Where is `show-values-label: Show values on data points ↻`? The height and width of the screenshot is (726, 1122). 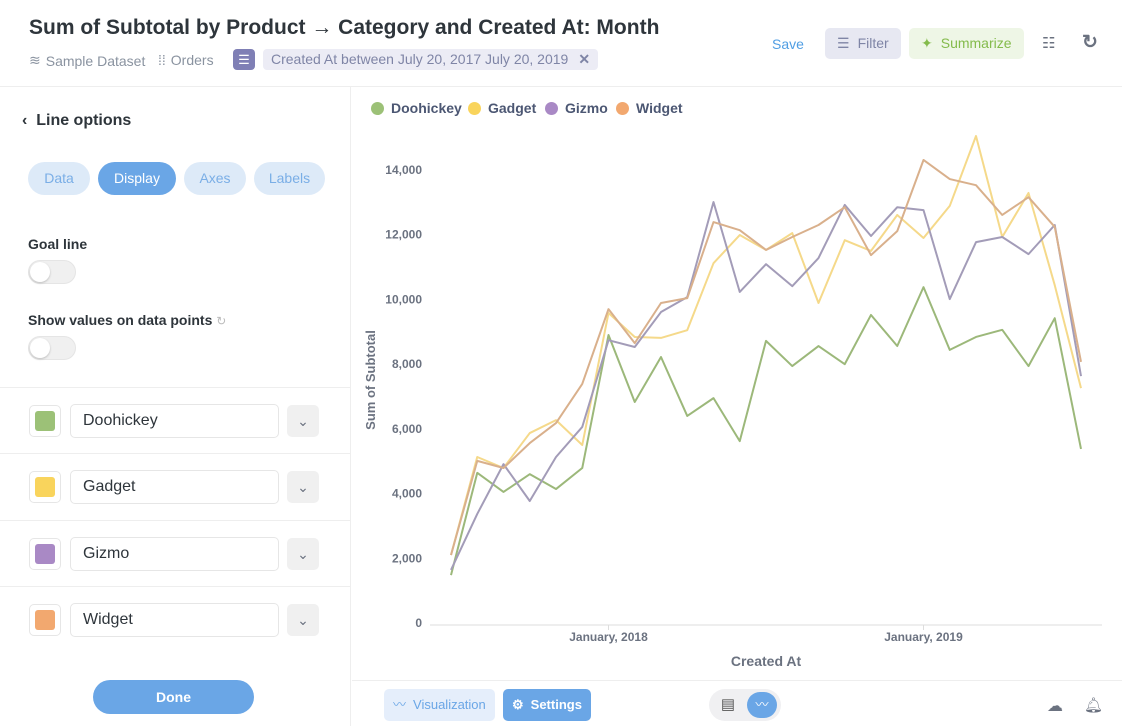 show-values-label: Show values on data points ↻ is located at coordinates (127, 320).